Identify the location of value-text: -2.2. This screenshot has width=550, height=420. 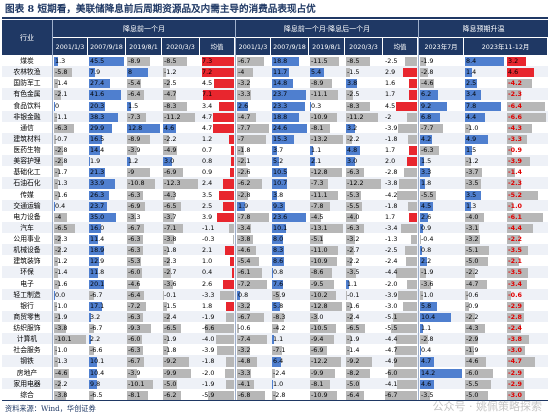
(170, 138).